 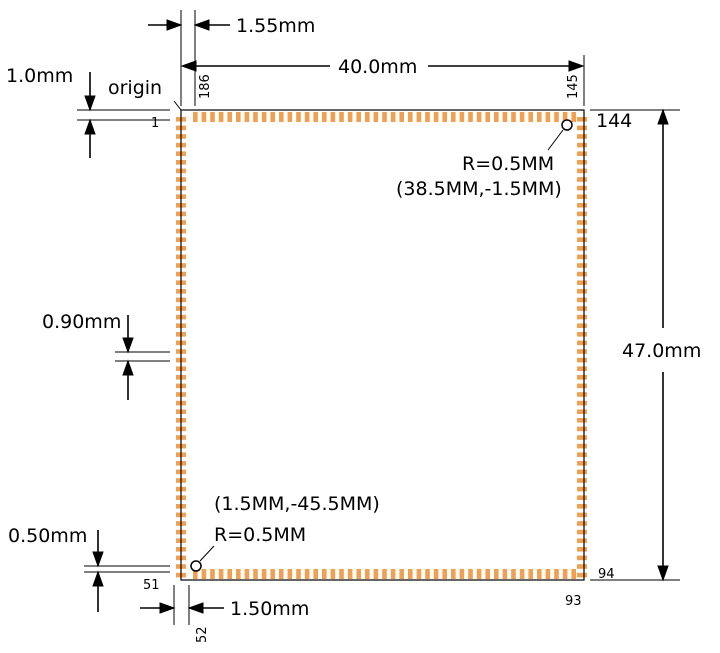 I want to click on fiducial-top-right-leader, so click(x=555, y=140).